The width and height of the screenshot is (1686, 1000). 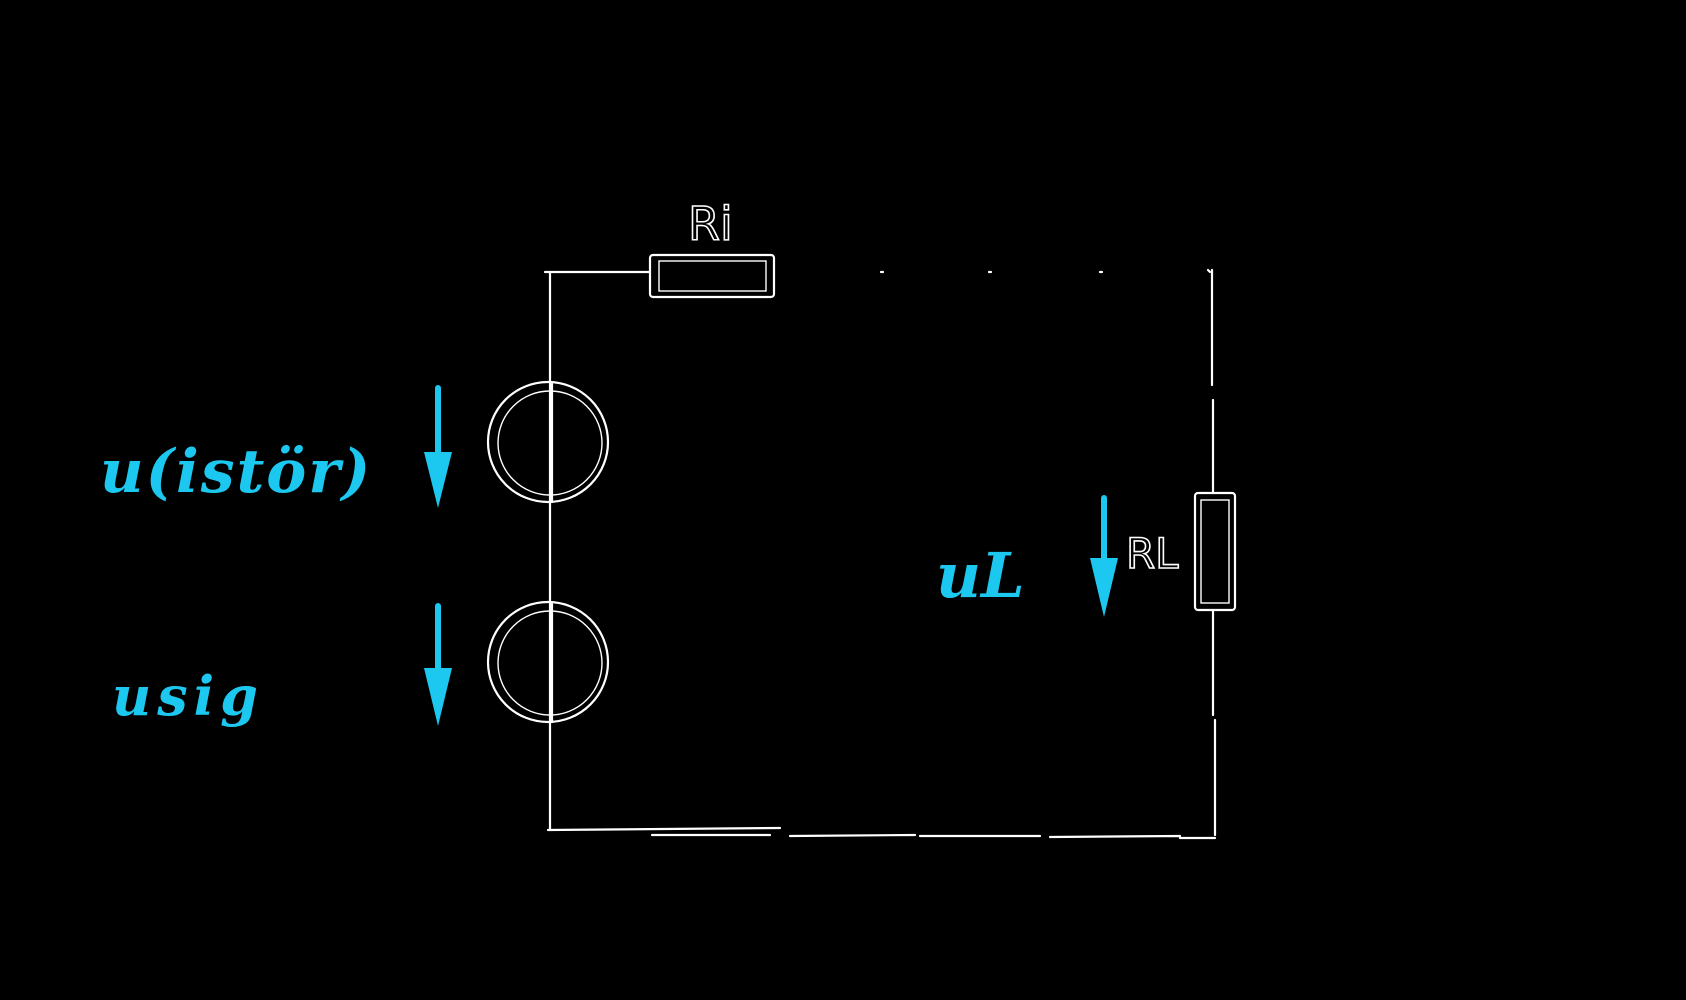 I want to click on resistor-ri-label: Ri, so click(x=710, y=224).